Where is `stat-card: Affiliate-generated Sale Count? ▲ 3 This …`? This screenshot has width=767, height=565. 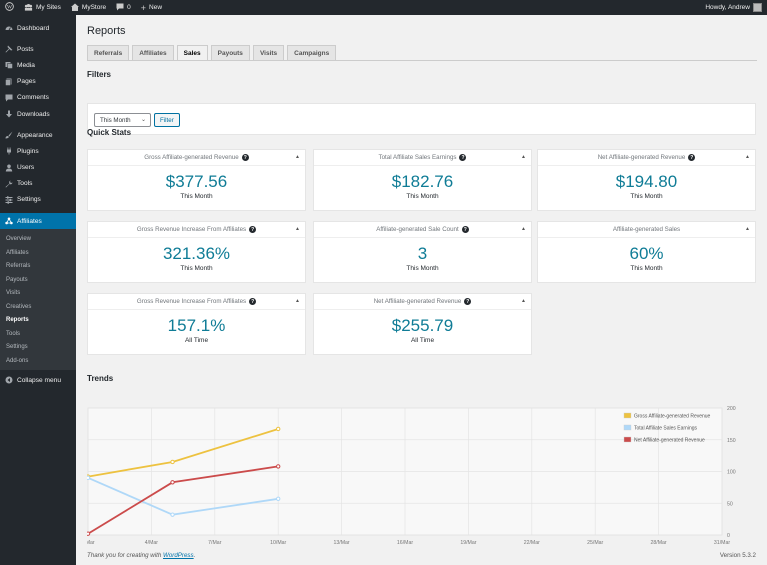 stat-card: Affiliate-generated Sale Count? ▲ 3 This … is located at coordinates (422, 252).